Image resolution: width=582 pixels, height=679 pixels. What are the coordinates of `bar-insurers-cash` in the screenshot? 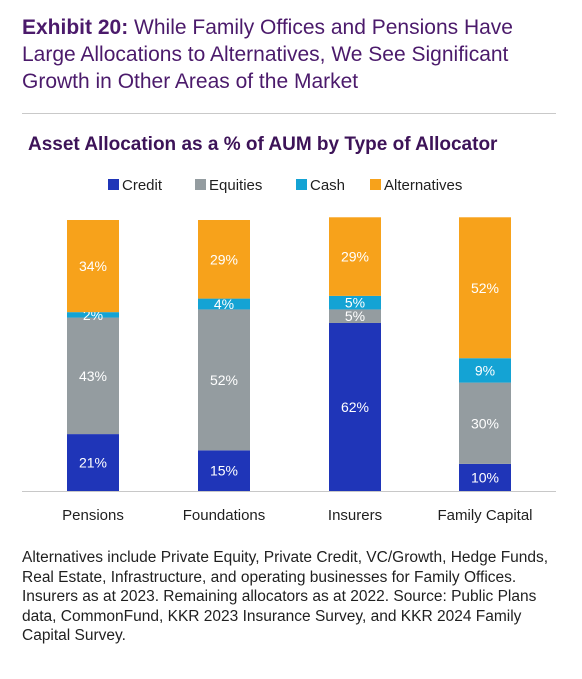 It's located at (355, 302).